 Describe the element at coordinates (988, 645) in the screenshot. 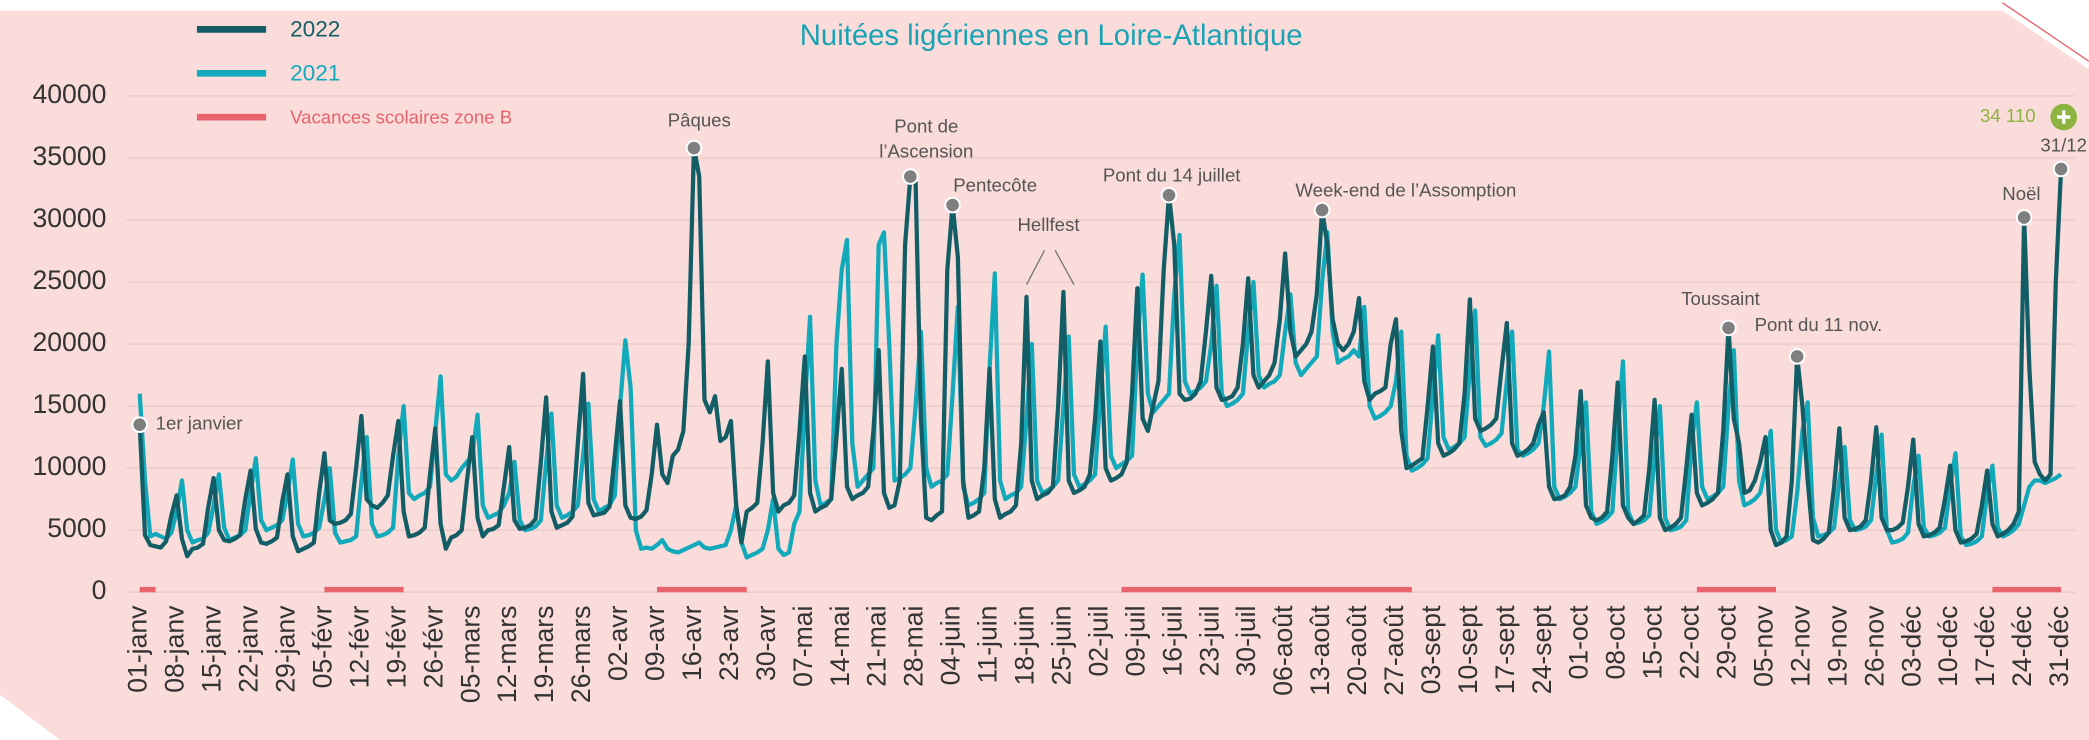

I see `x-tick-label: 11-juin` at that location.